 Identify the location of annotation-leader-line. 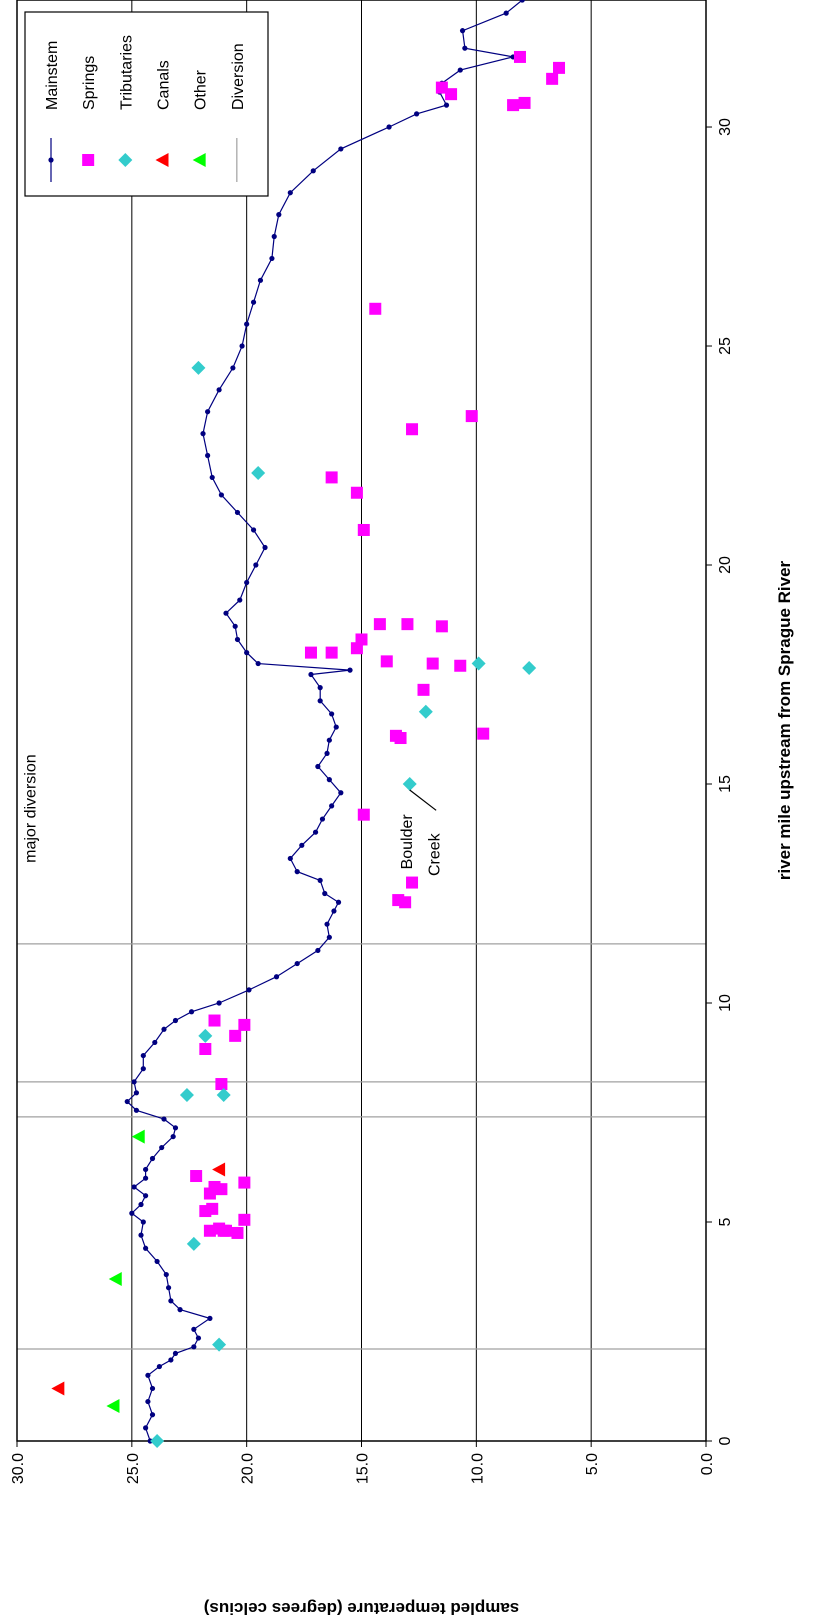
(423, 800).